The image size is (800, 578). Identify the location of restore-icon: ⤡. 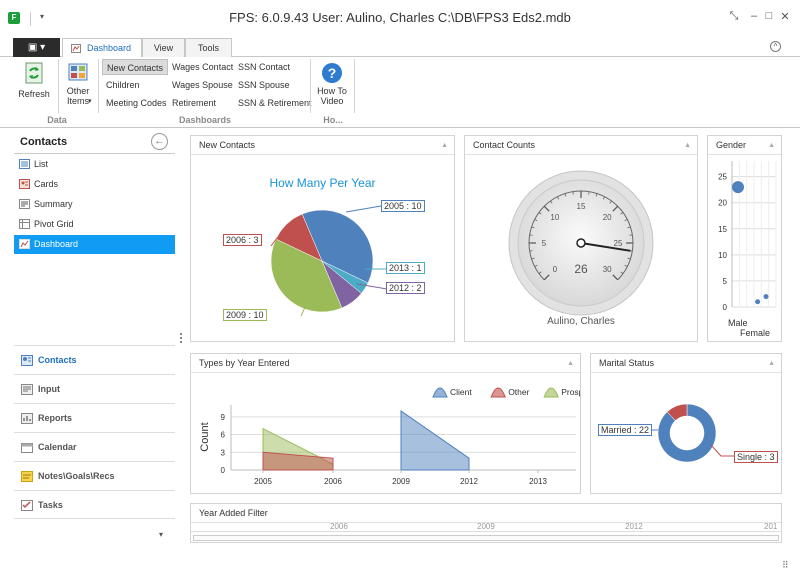
(734, 16).